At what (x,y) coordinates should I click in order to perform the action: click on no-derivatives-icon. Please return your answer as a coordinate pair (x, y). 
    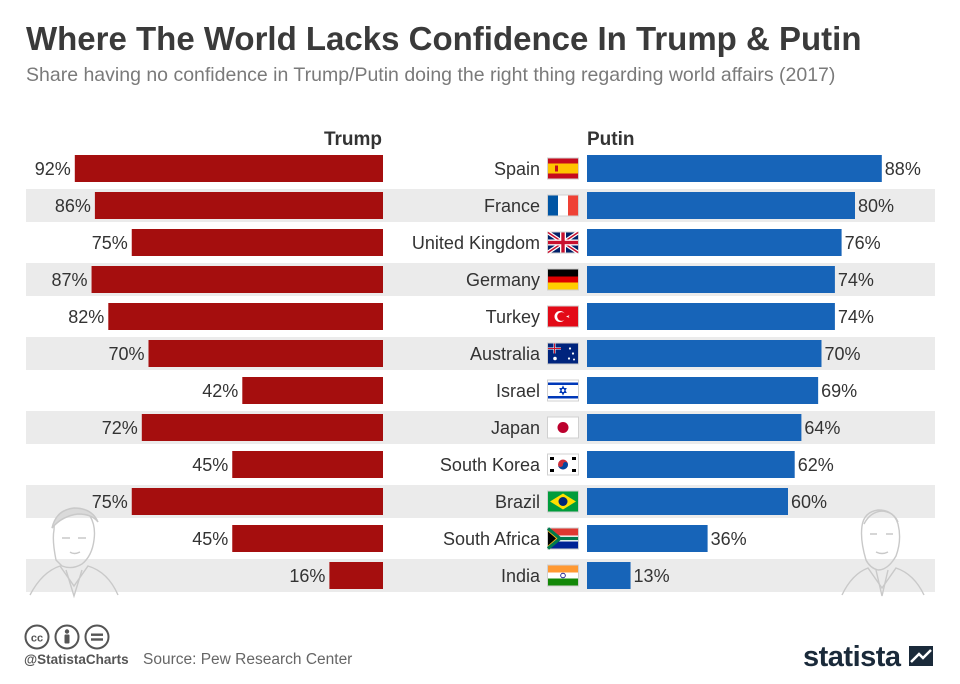
    Looking at the image, I should click on (97, 637).